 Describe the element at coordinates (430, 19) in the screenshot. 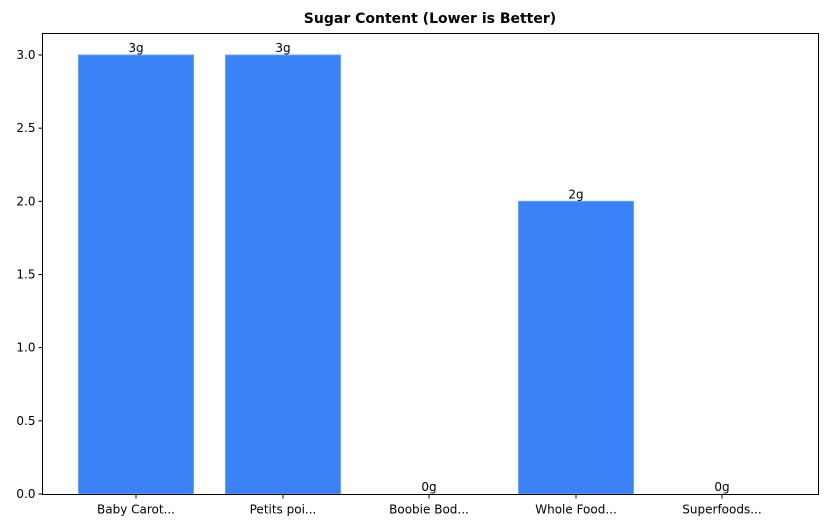

I see `chart-title: Sugar Content (Lower is Better)` at that location.